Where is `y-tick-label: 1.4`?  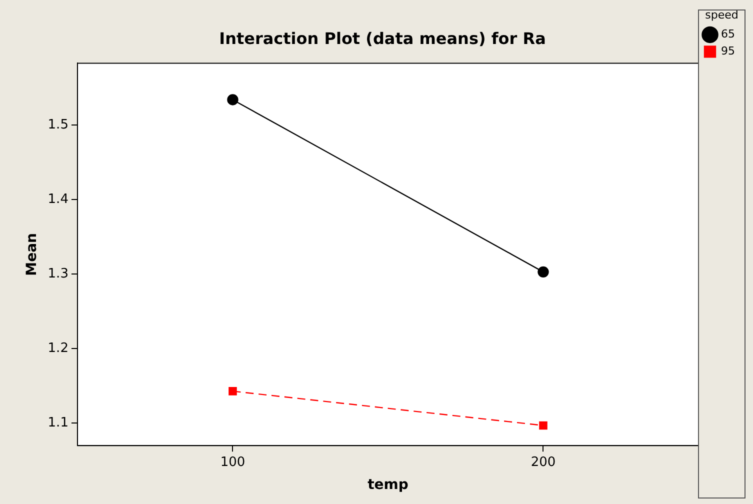 y-tick-label: 1.4 is located at coordinates (58, 199).